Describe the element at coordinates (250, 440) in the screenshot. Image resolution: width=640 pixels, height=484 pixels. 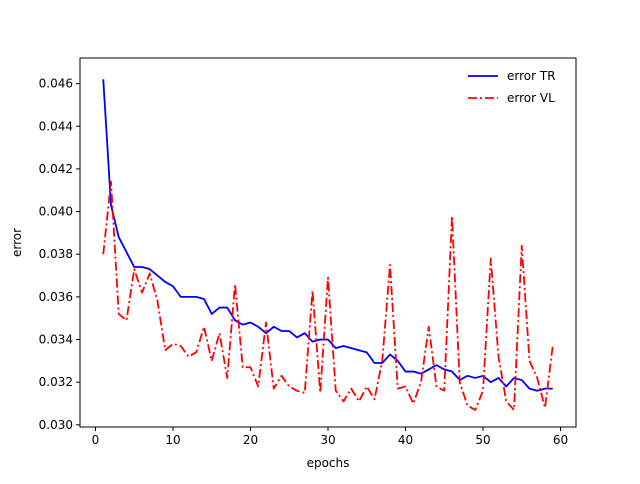
I see `x-tick-label: 20` at that location.